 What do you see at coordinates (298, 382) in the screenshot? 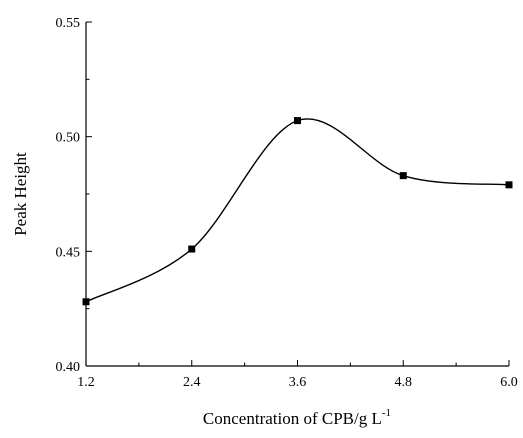
I see `x-tick-label: 3.6` at bounding box center [298, 382].